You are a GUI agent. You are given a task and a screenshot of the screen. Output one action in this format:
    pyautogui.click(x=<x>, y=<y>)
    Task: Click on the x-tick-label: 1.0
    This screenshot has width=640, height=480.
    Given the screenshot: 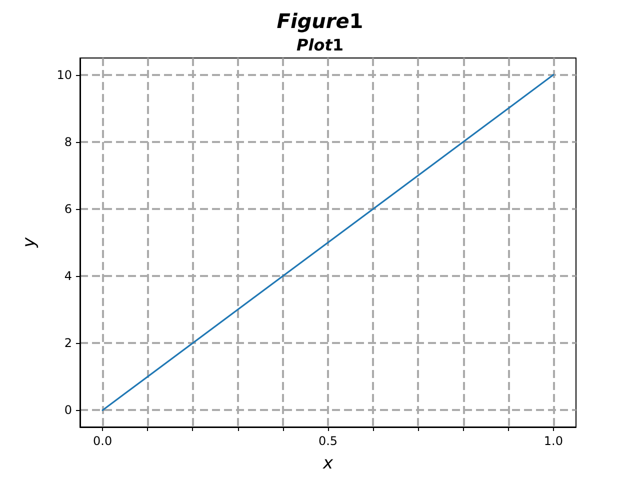 What is the action you would take?
    pyautogui.click(x=553, y=441)
    